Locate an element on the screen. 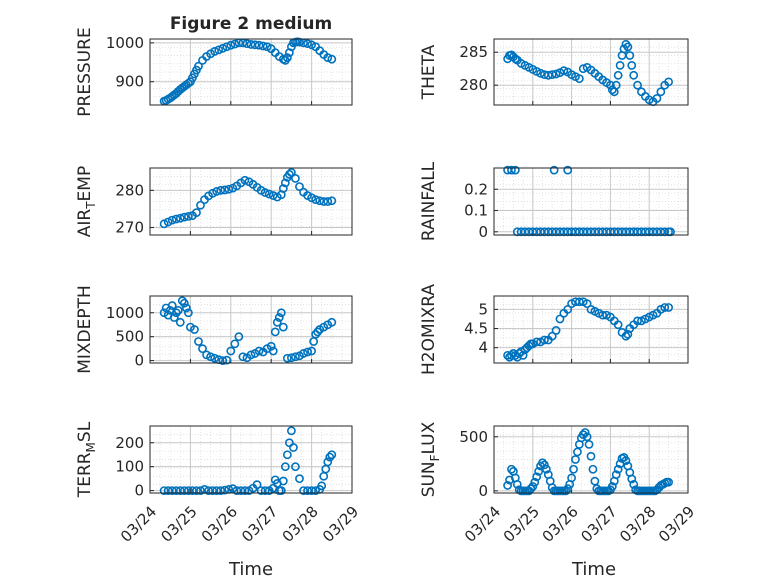  y-axis-label: RAINFALL is located at coordinates (429, 201).